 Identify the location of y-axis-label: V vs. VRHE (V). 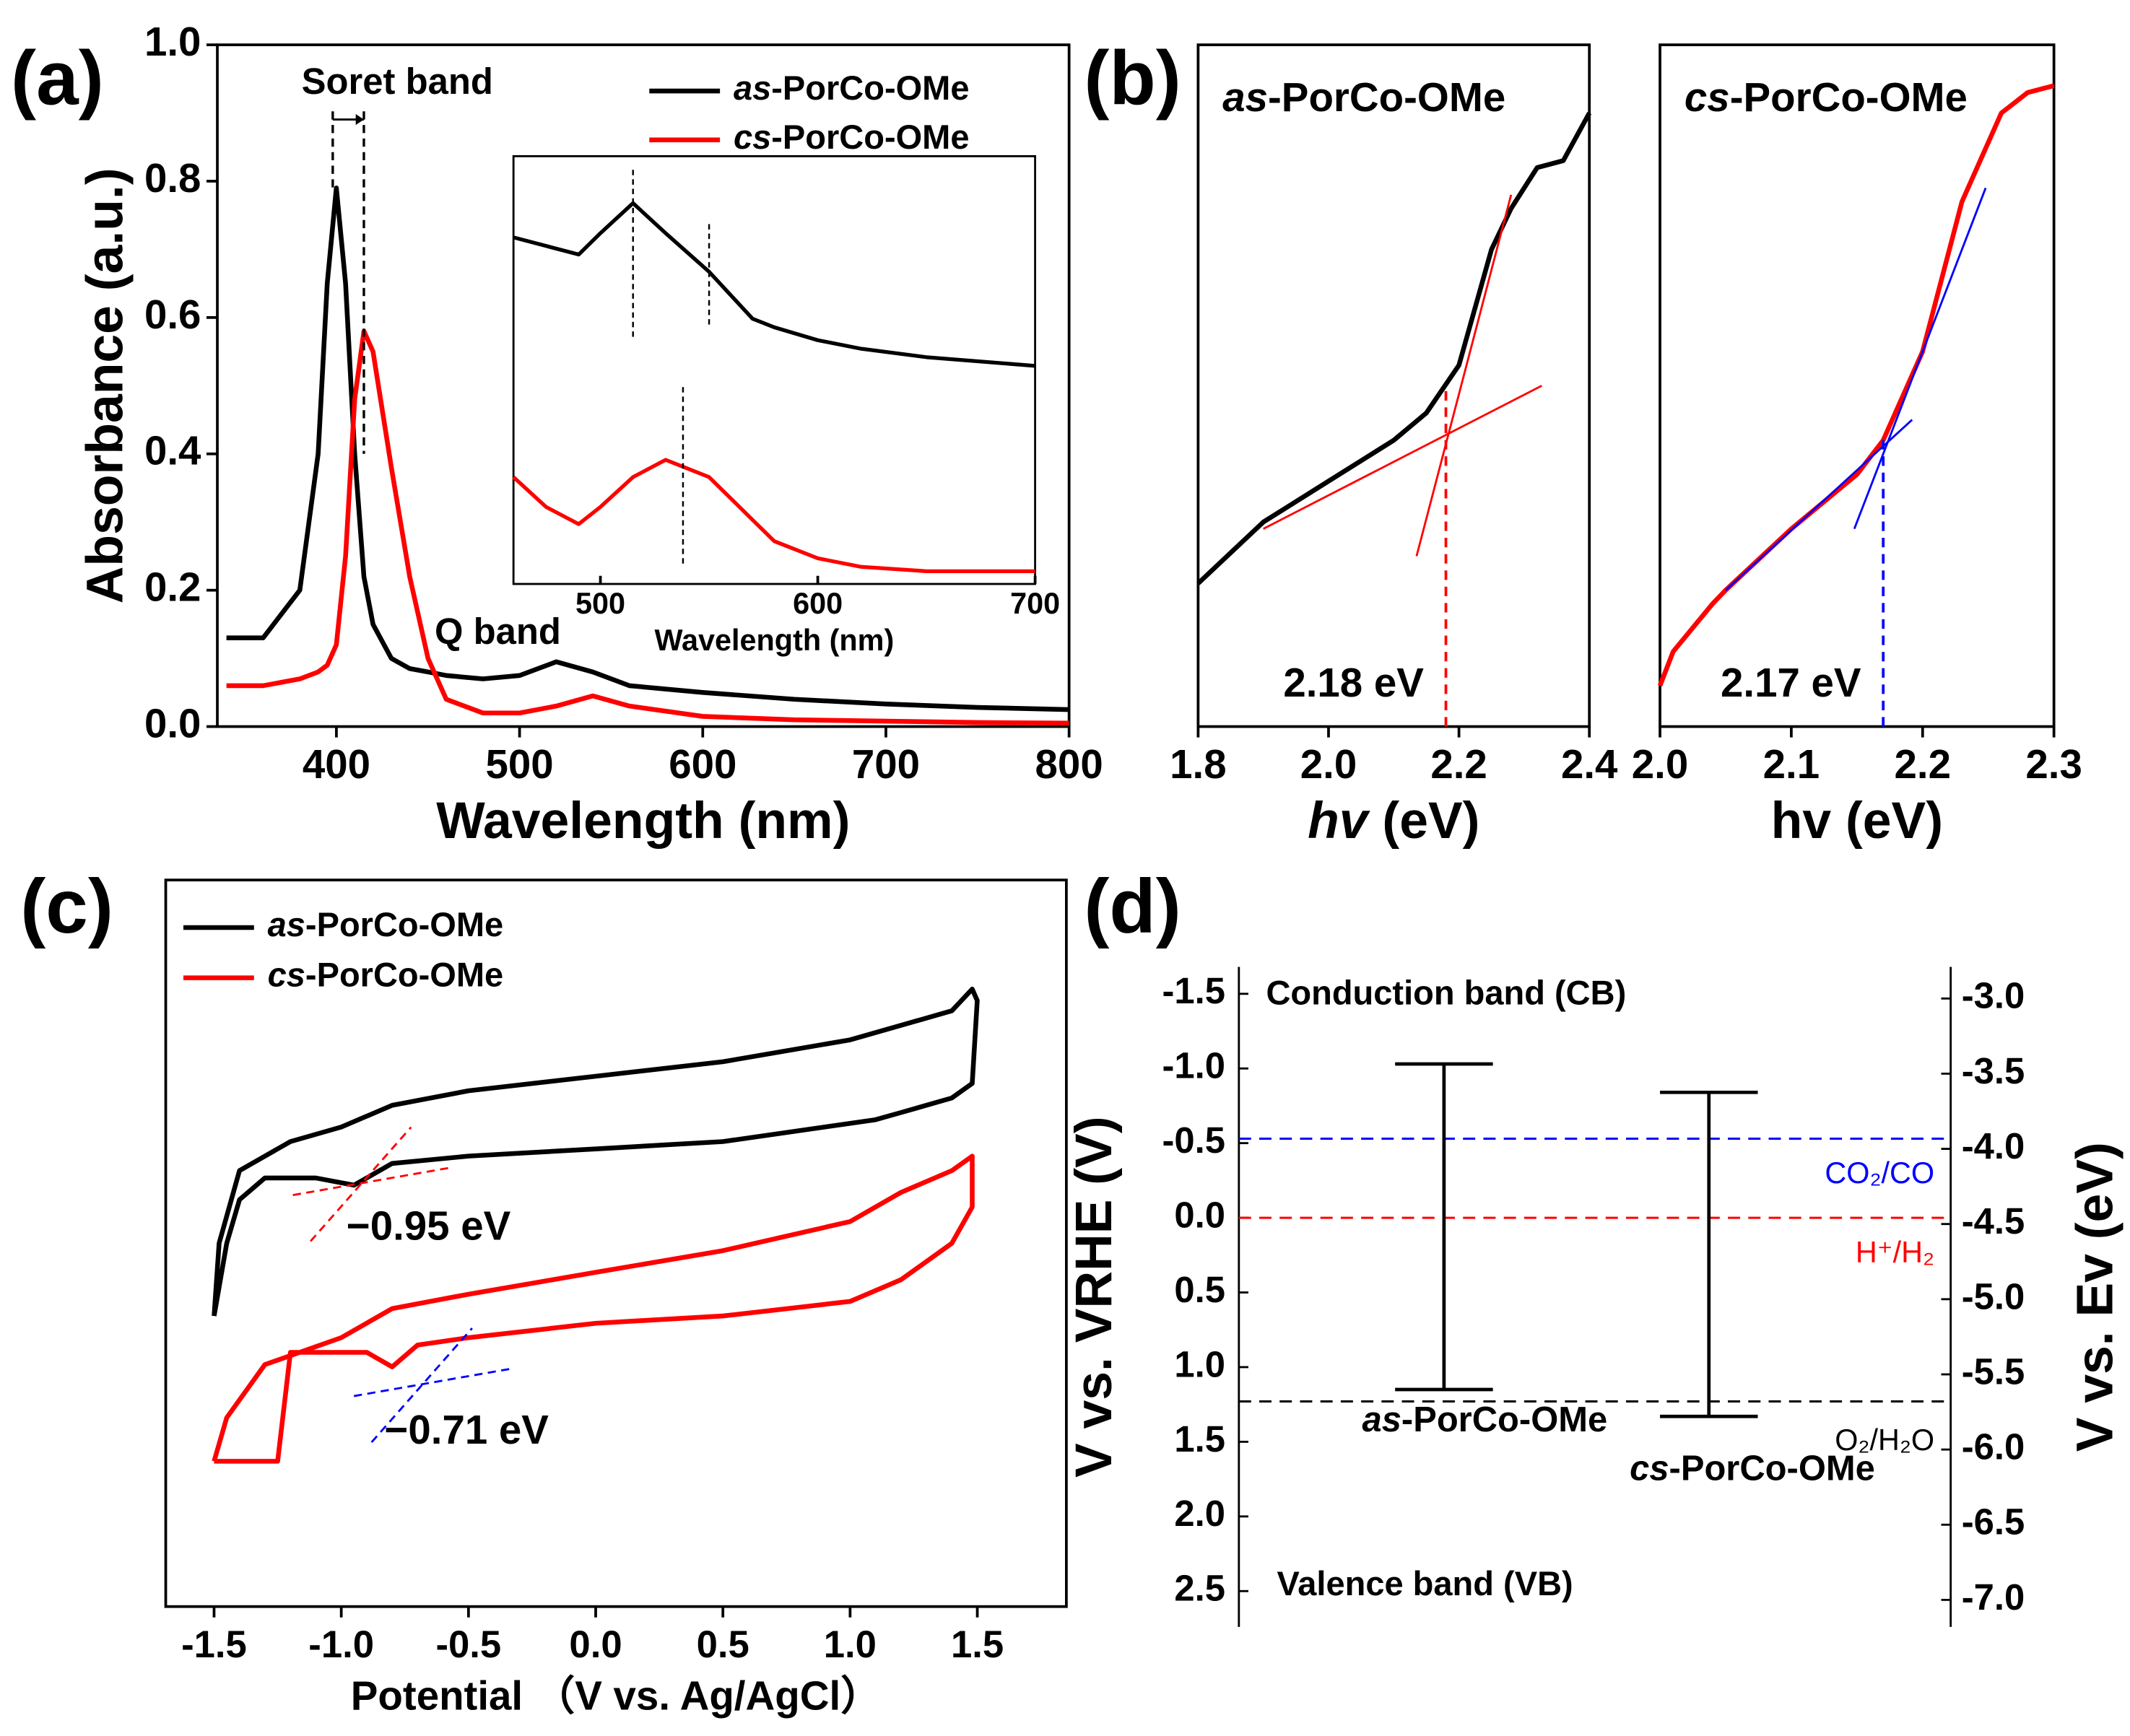
(1094, 1297).